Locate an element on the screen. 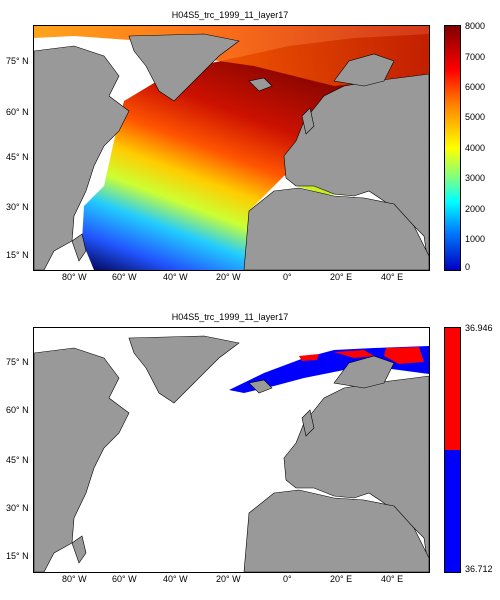 The image size is (500, 600). panel1-lon-tick: 60° W is located at coordinates (124, 277).